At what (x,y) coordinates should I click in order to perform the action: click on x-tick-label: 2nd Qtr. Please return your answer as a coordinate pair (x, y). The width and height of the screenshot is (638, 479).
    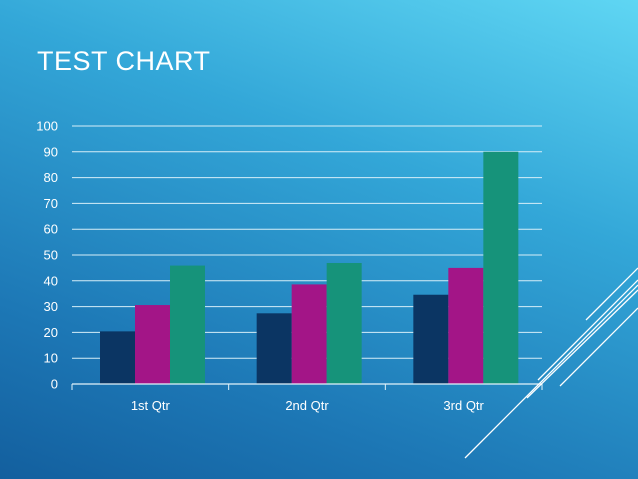
    Looking at the image, I should click on (307, 405).